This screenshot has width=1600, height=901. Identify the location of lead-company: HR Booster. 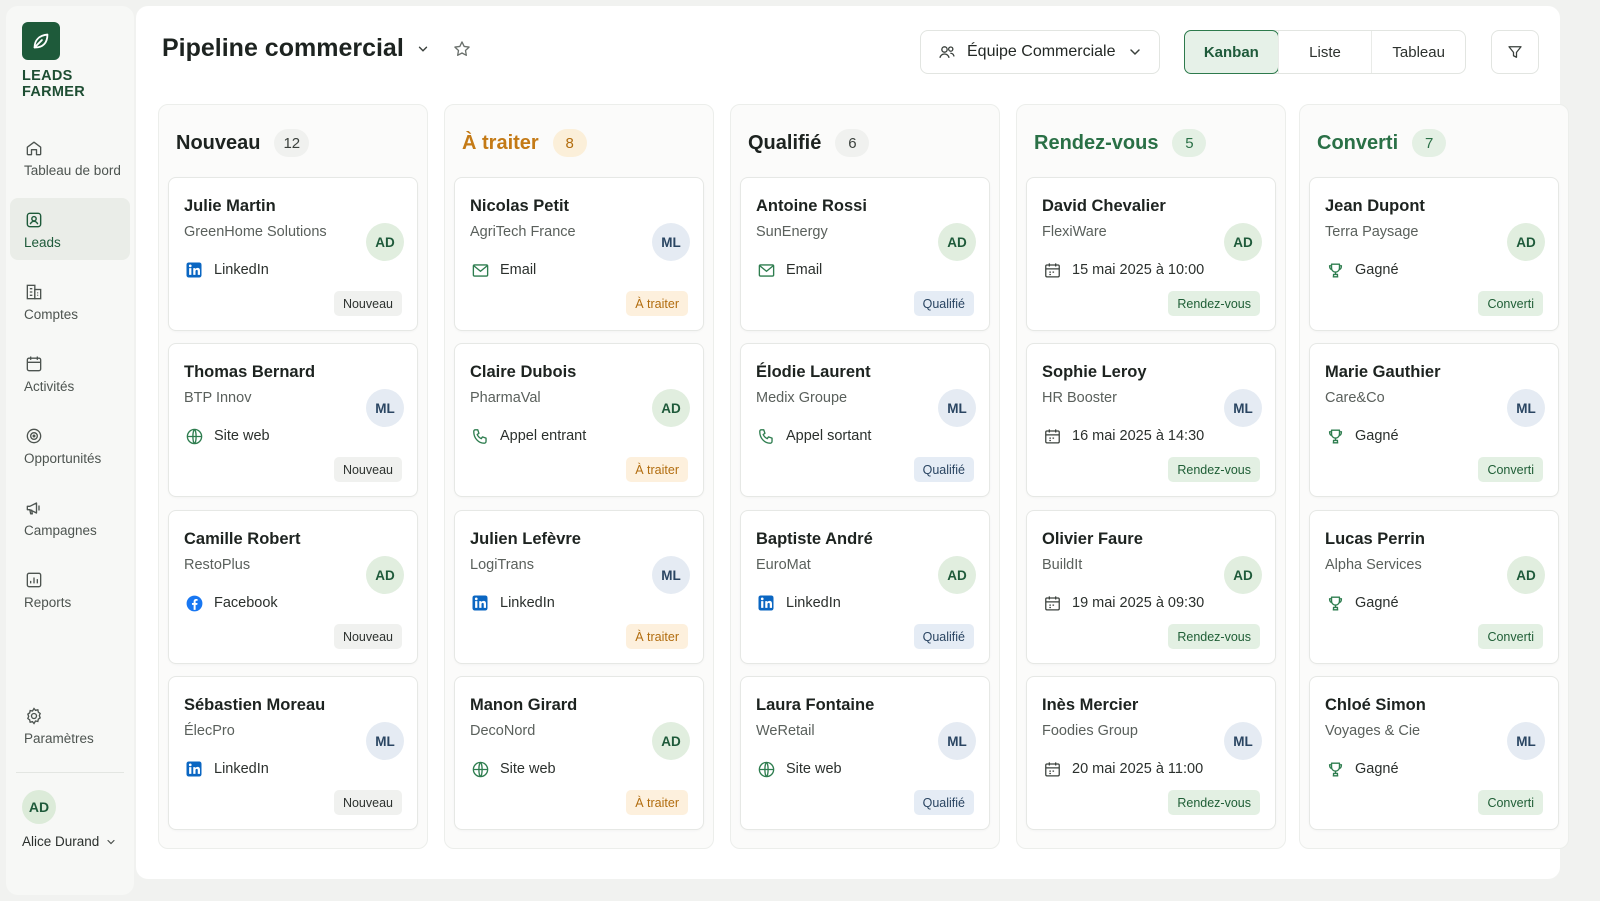
(1079, 398).